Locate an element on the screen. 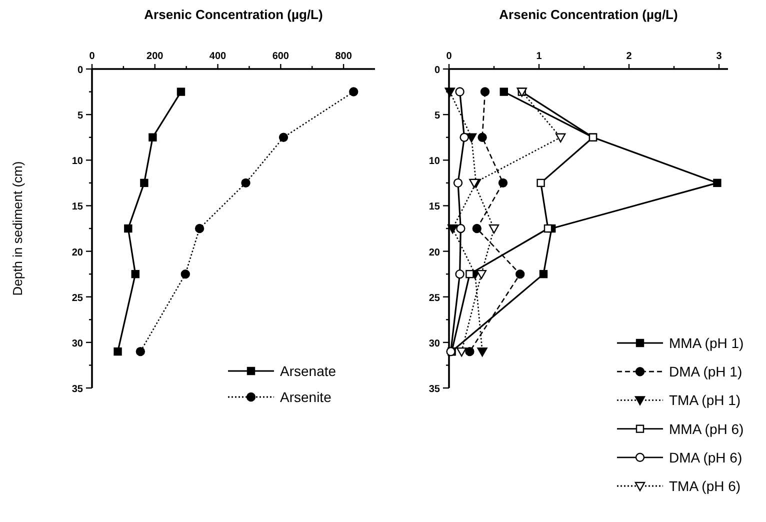  x-tick-label: 2 is located at coordinates (629, 56).